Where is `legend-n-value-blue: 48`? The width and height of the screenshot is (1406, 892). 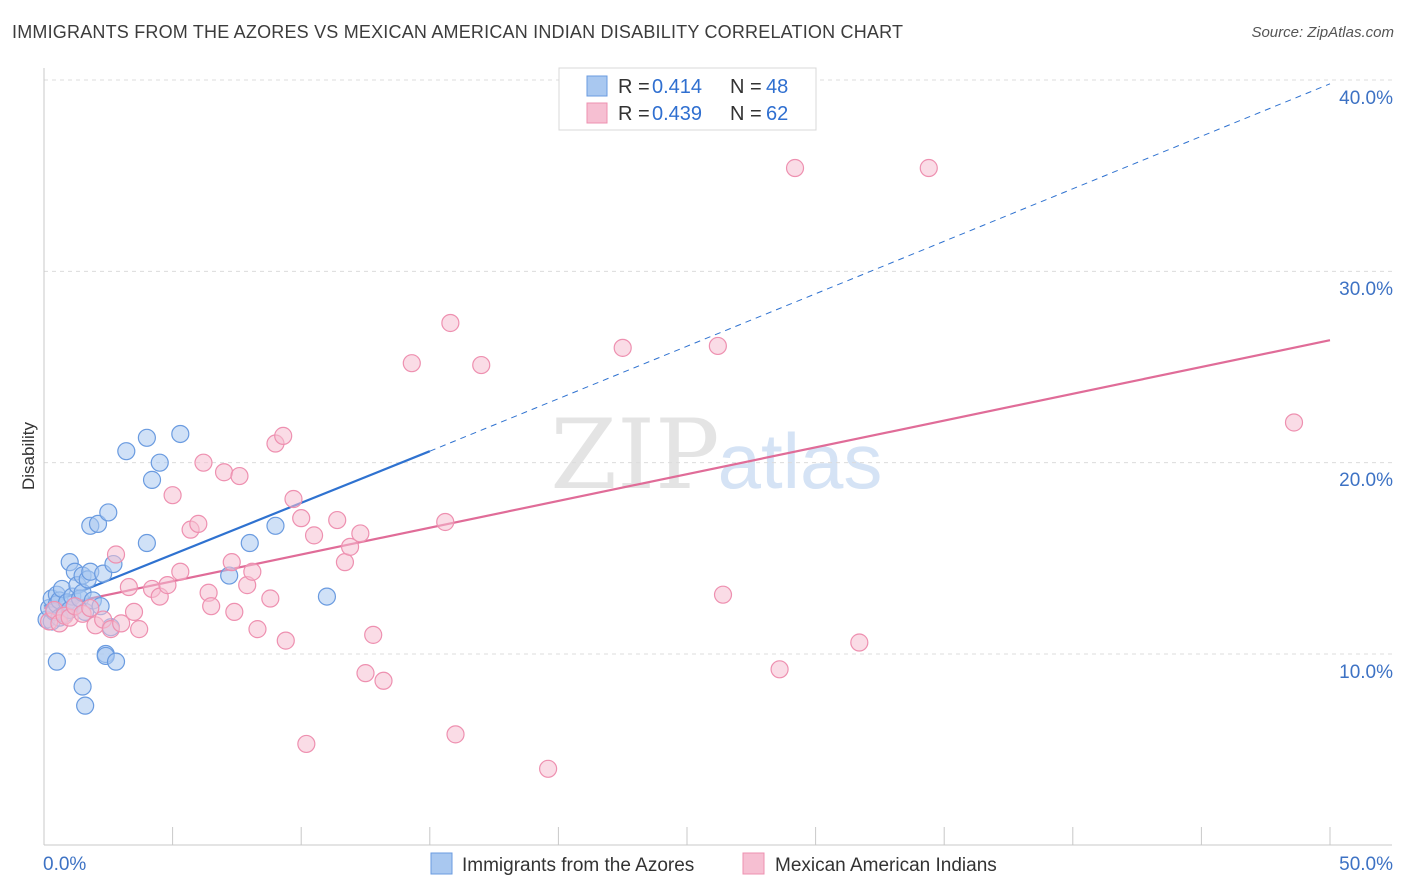
legend-n-value-blue: 48 is located at coordinates (777, 87).